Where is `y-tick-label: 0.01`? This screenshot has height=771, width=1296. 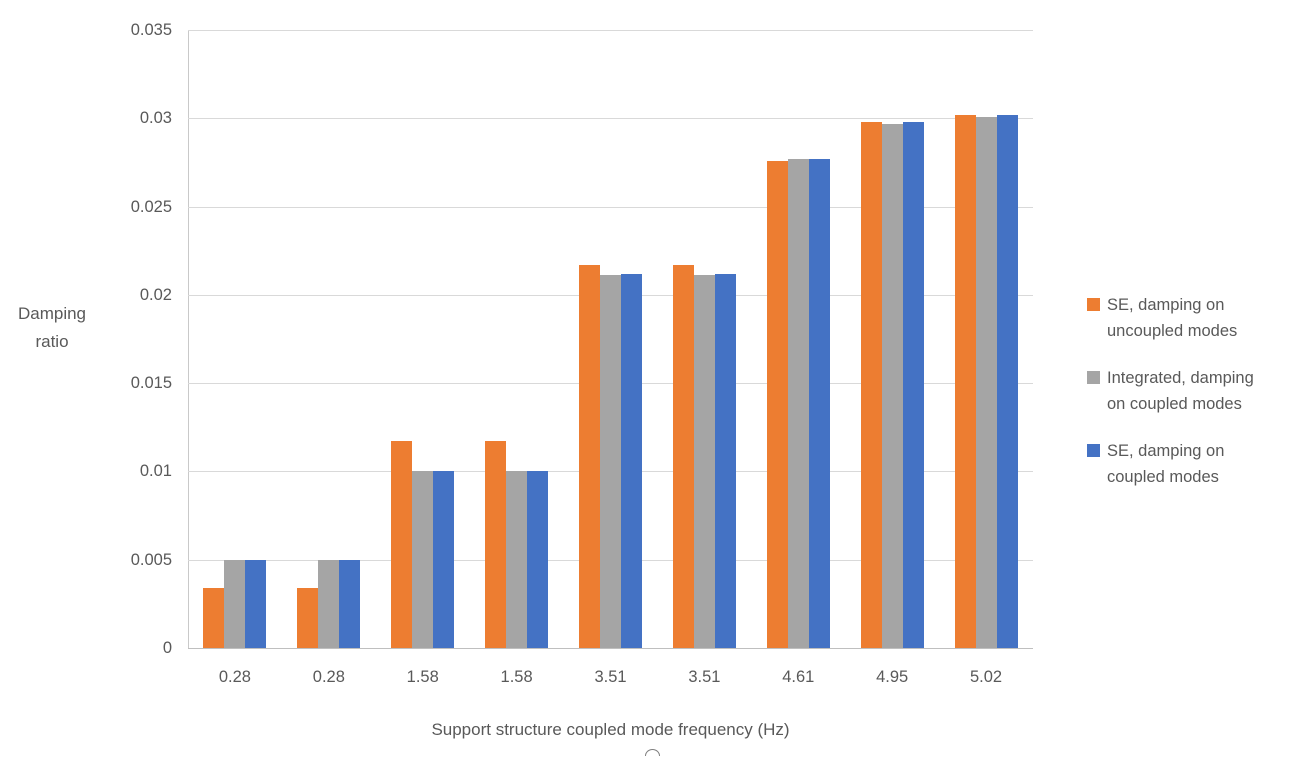
y-tick-label: 0.01 is located at coordinates (155, 471).